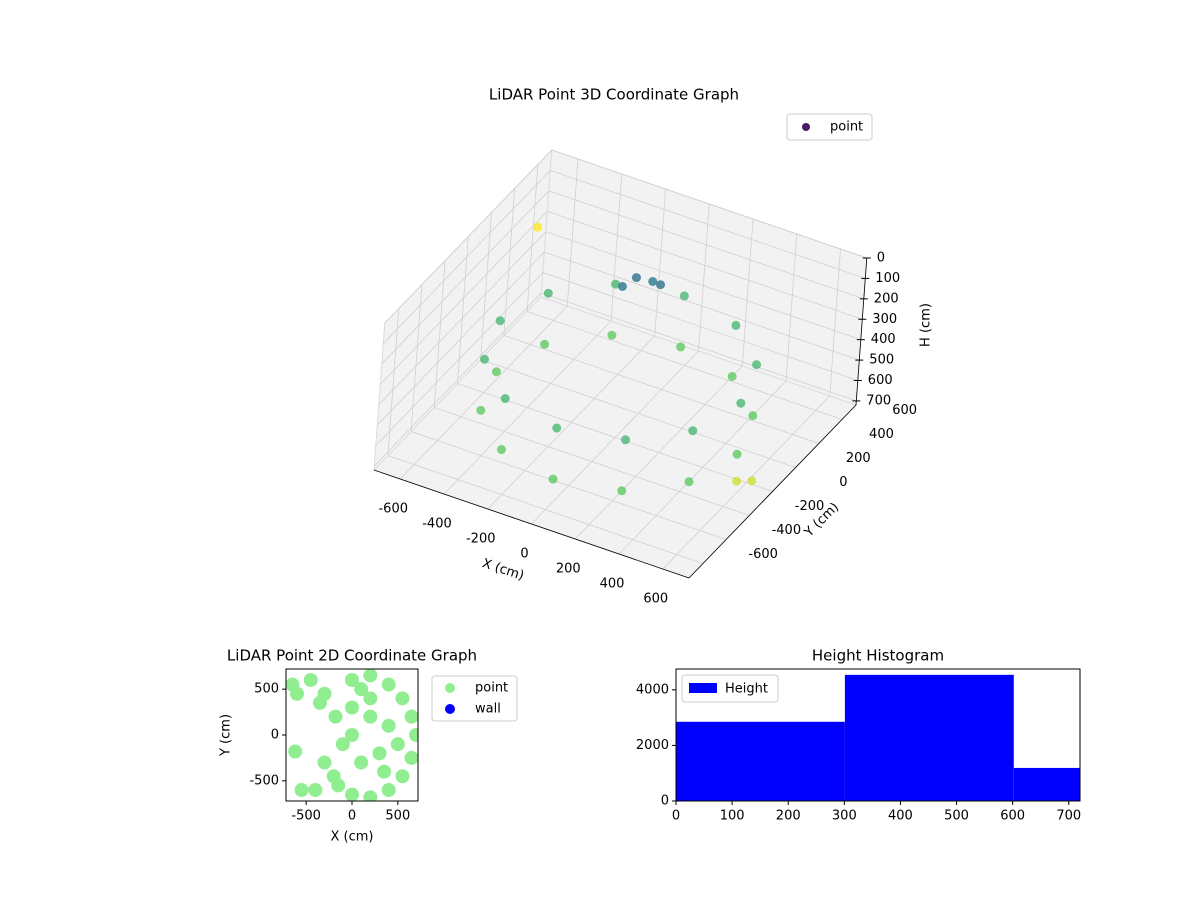 This screenshot has width=1200, height=900. Describe the element at coordinates (352, 656) in the screenshot. I see `chart-title: LiDAR Point 2D Coordinate Graph` at that location.